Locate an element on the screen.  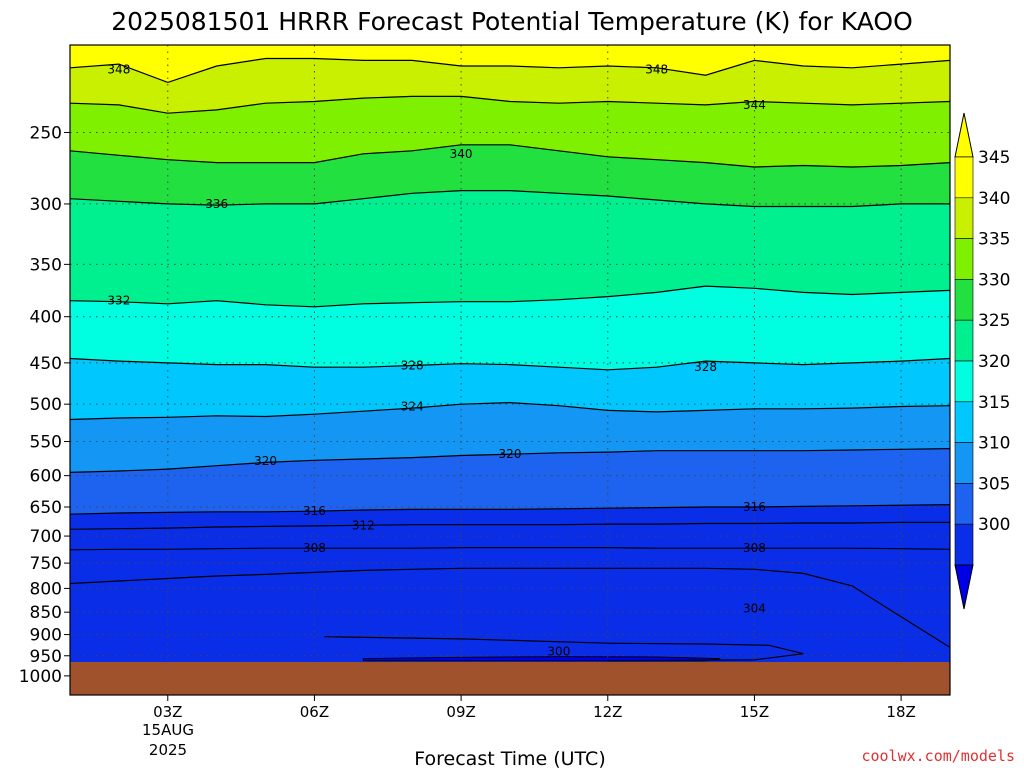
y-tick-label-350: 350 is located at coordinates (46, 265).